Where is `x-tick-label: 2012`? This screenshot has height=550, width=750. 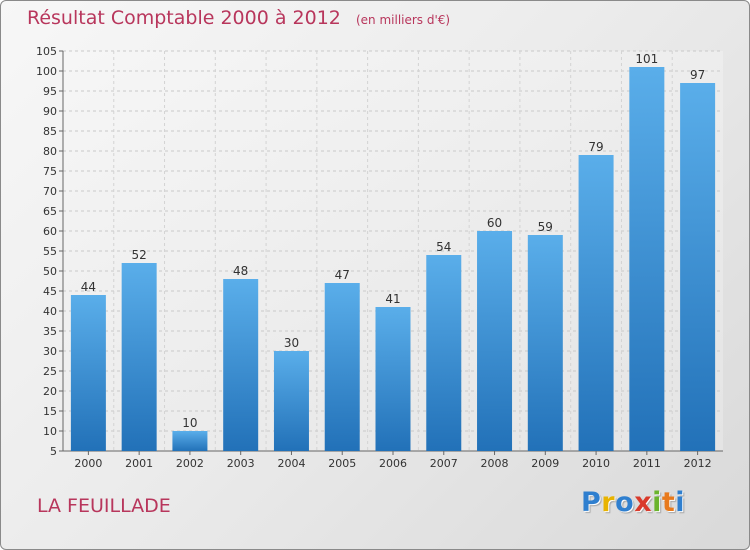
x-tick-label: 2012 is located at coordinates (698, 463).